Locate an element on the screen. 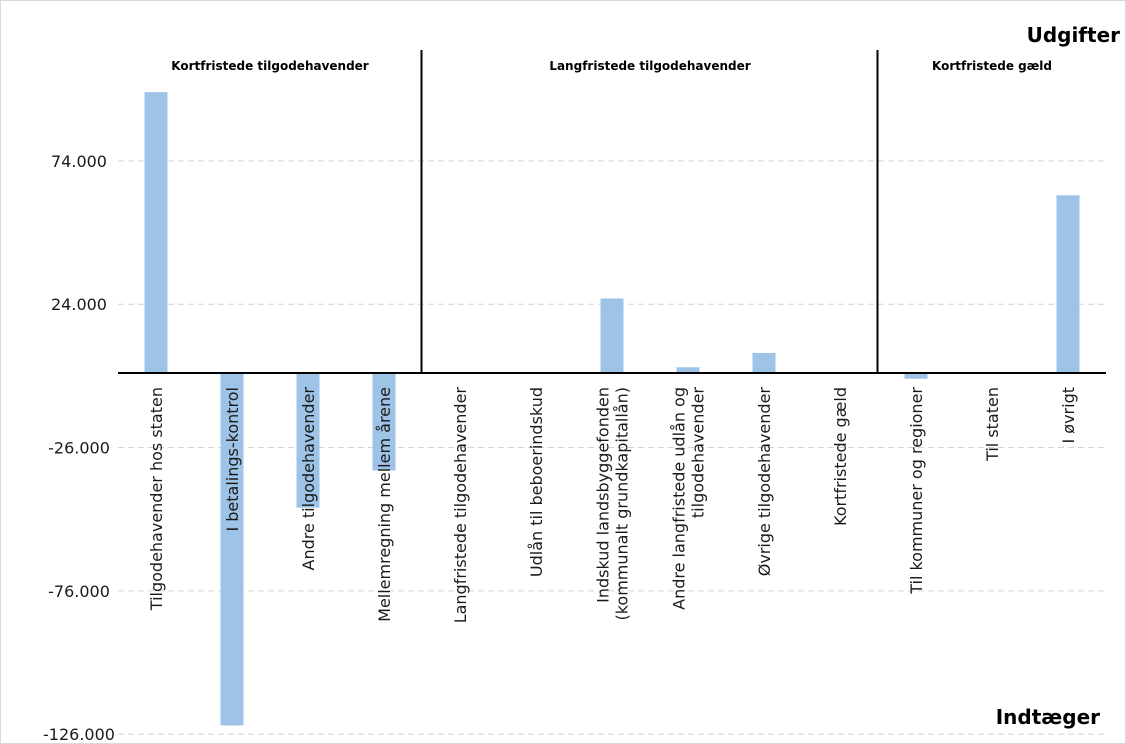 The width and height of the screenshot is (1126, 744). y-tick-labels: 74.000 24.000 -26.000 -76.000 -126.000 is located at coordinates (79, 448).